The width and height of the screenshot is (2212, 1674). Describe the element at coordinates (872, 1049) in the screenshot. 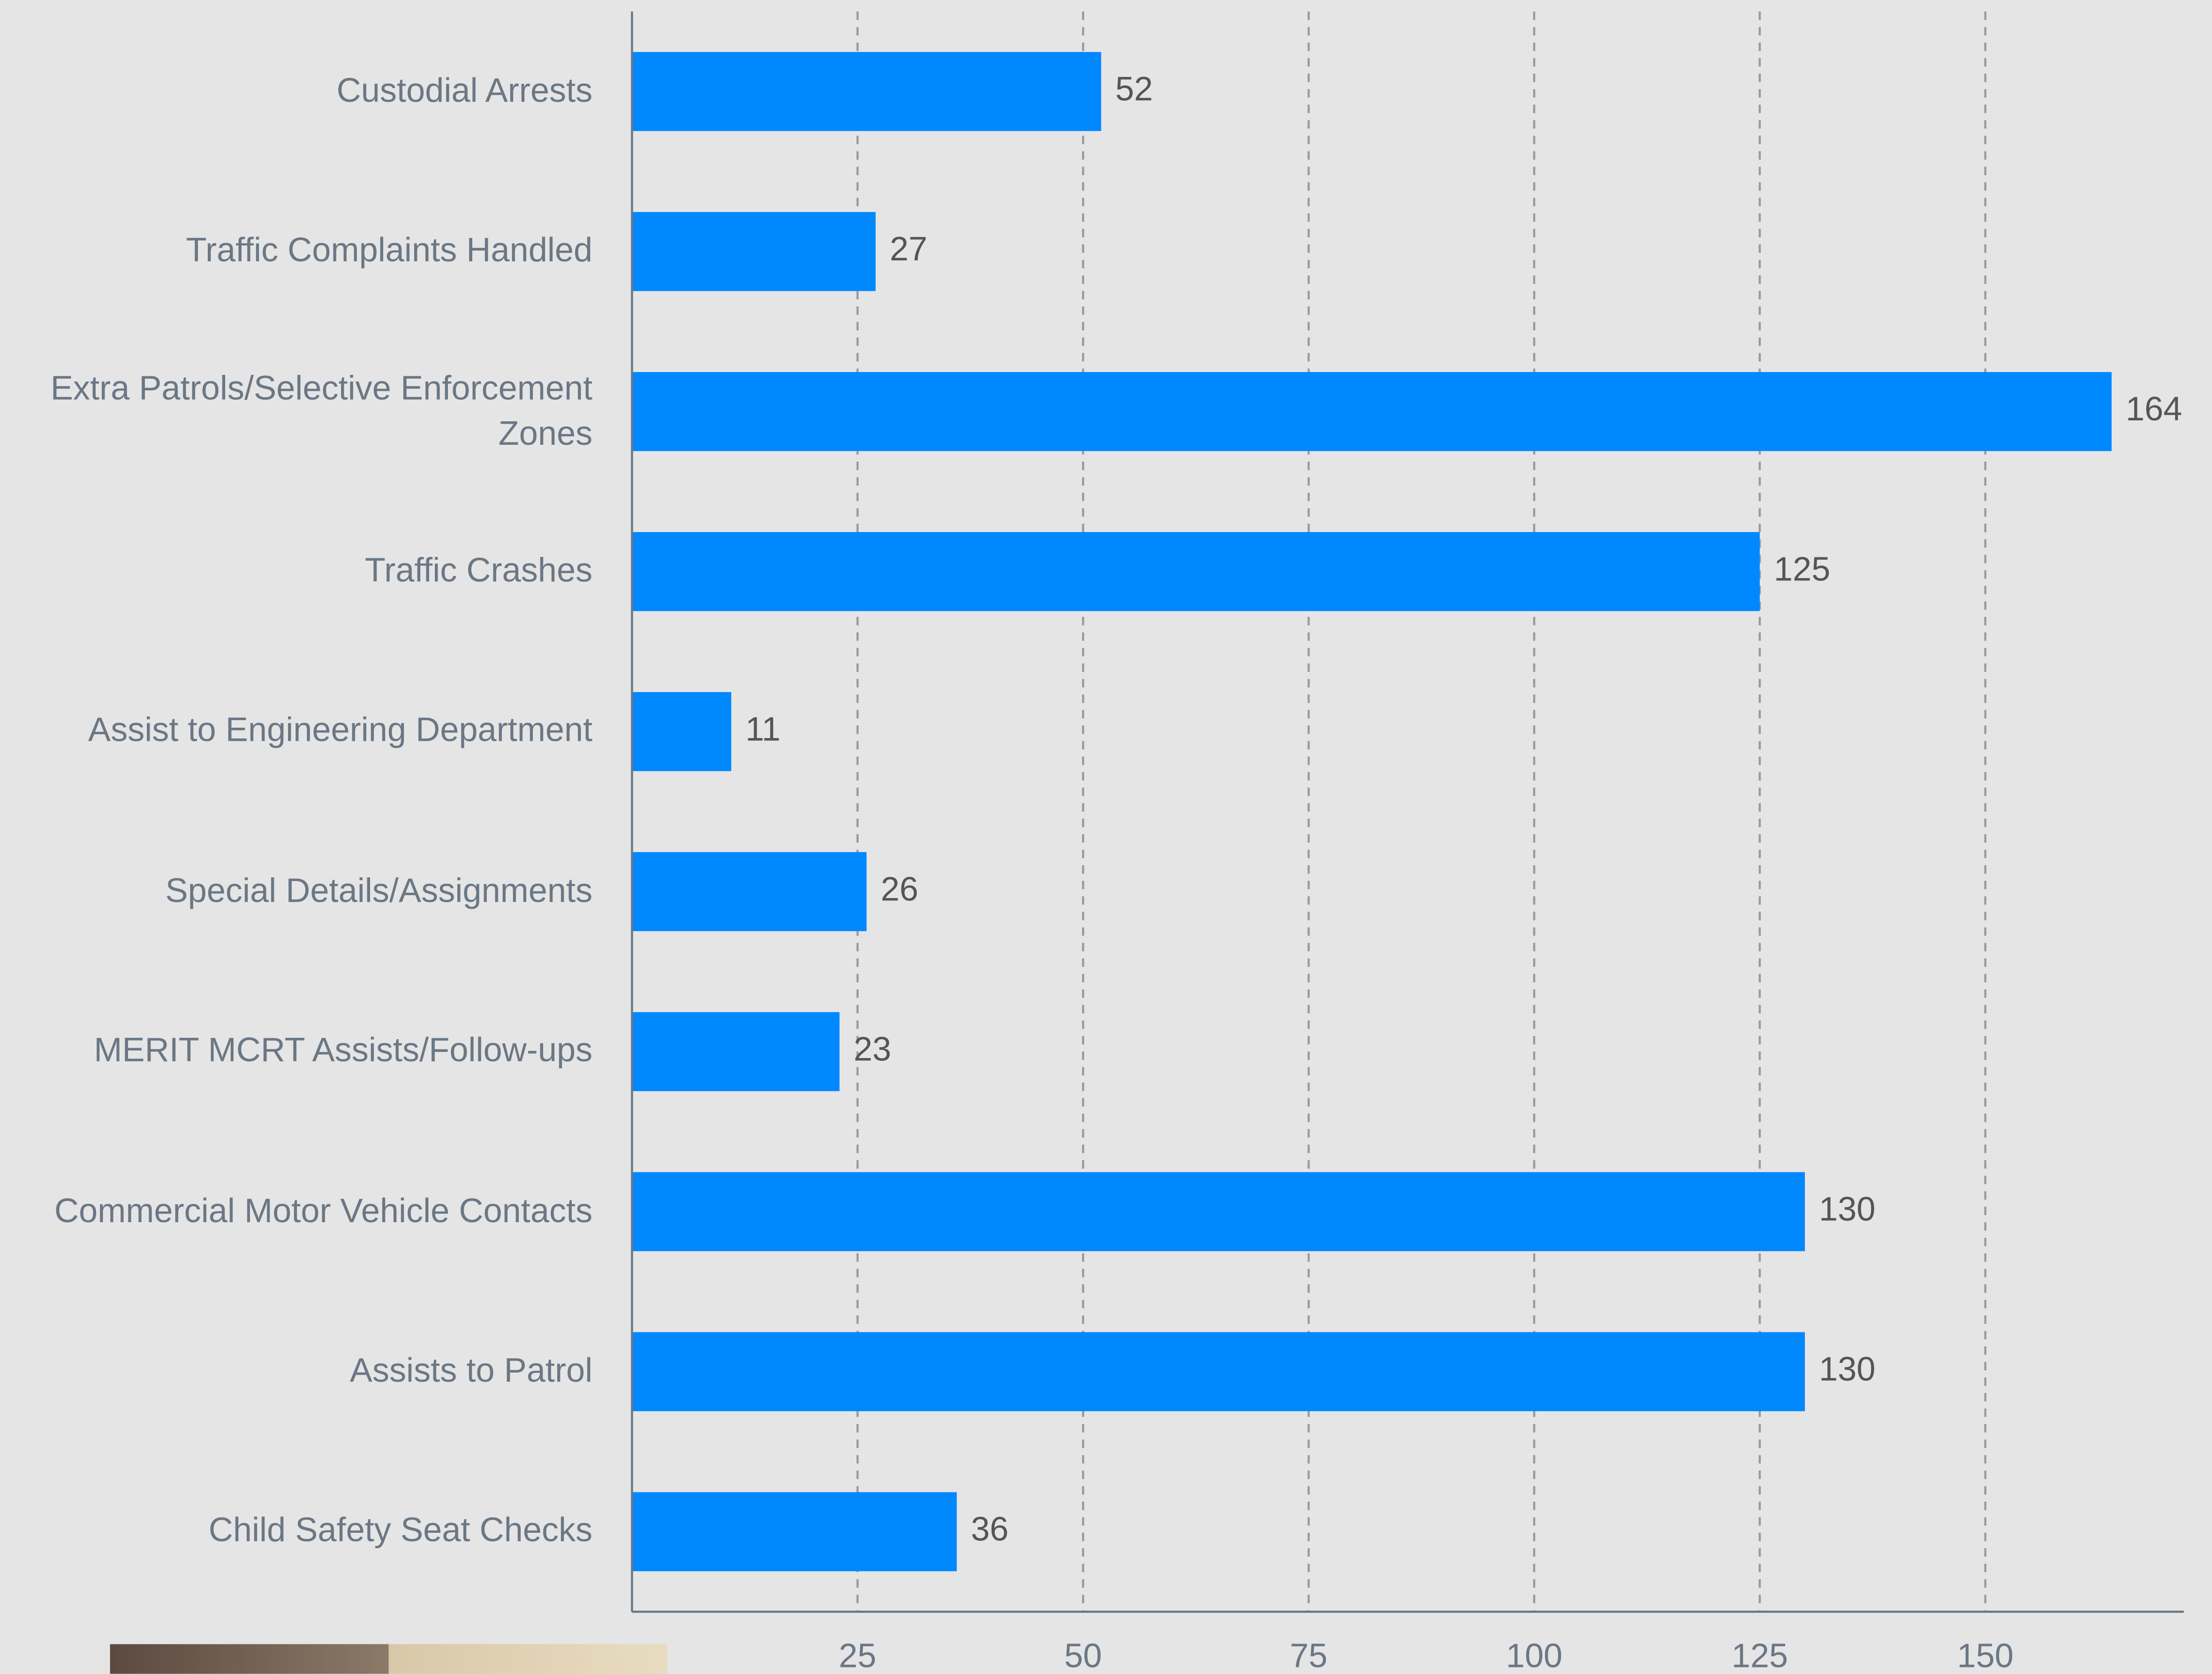

I see `value-label: 23` at that location.